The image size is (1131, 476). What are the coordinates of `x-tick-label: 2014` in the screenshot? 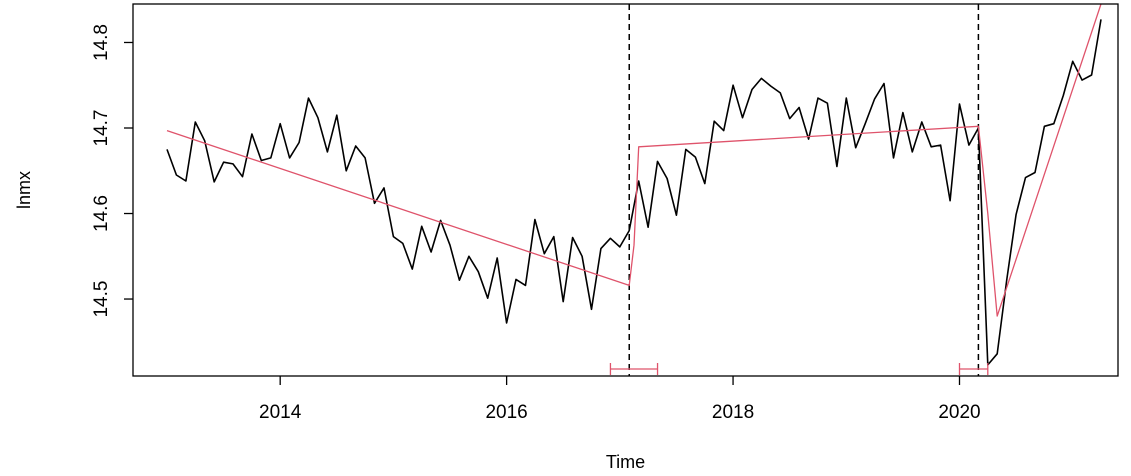 It's located at (280, 412).